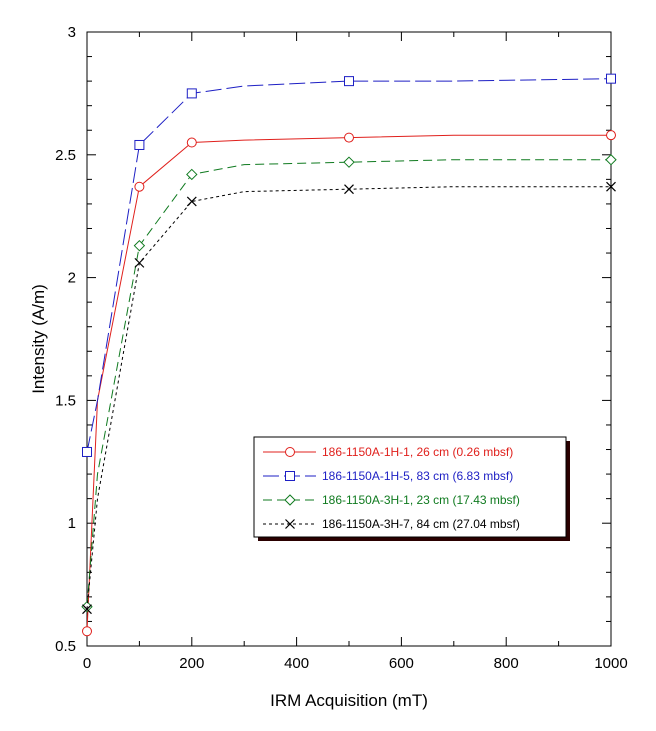  I want to click on x-tick-label: 800, so click(506, 663).